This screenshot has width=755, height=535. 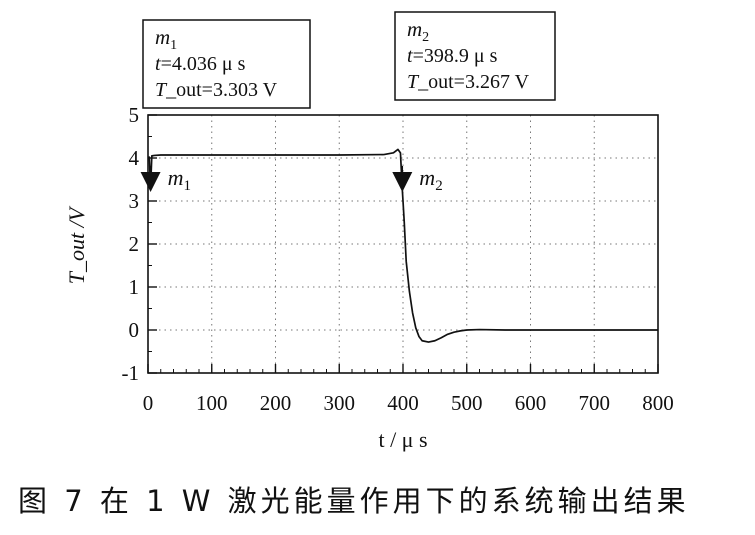 What do you see at coordinates (531, 403) in the screenshot?
I see `x-tick-label: 600` at bounding box center [531, 403].